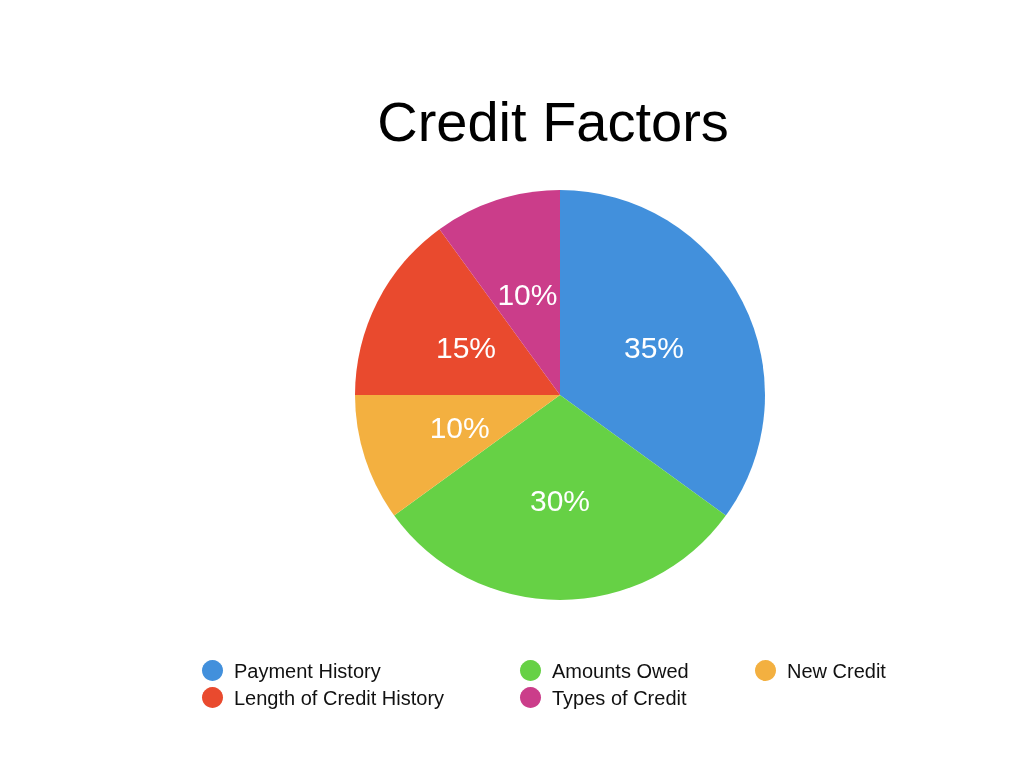  I want to click on legend-label: New Credit, so click(837, 670).